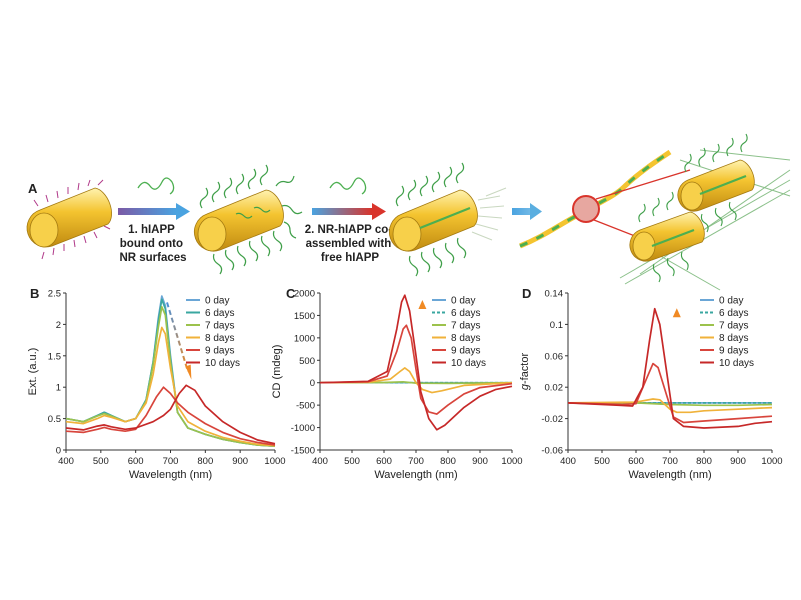  I want to click on y-tick-label: 2000, so click(304, 294).